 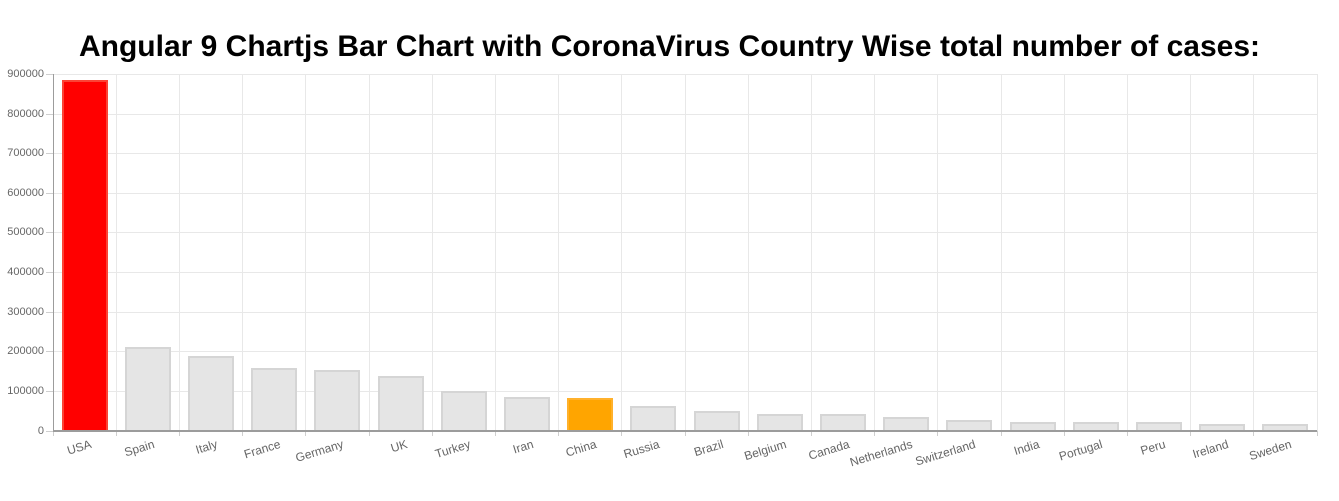 I want to click on bar-russia, so click(x=653, y=418).